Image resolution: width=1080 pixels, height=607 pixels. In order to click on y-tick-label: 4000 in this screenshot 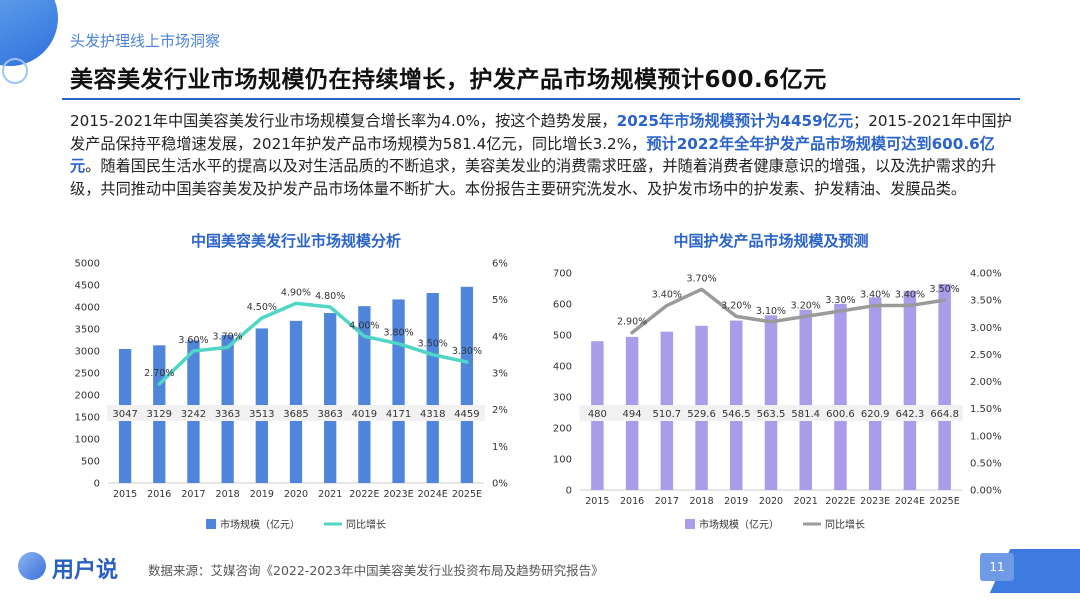, I will do `click(87, 308)`.